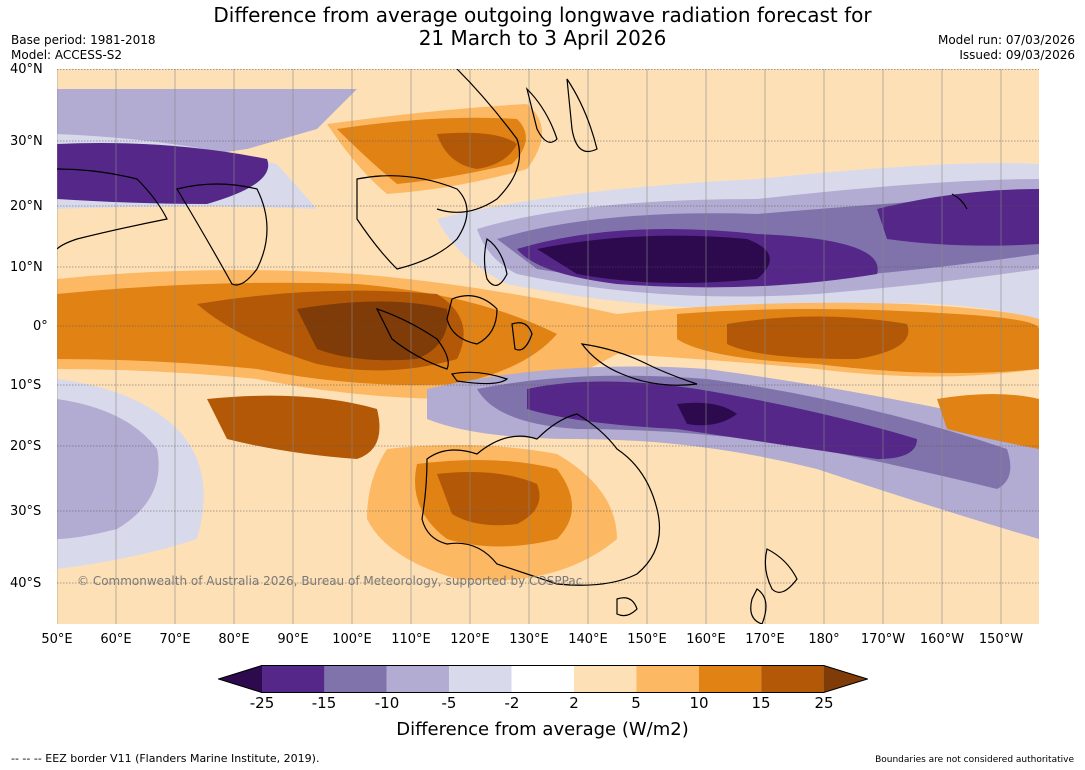 The height and width of the screenshot is (770, 1085). What do you see at coordinates (412, 338) in the screenshot?
I see `sumatra-coastline` at bounding box center [412, 338].